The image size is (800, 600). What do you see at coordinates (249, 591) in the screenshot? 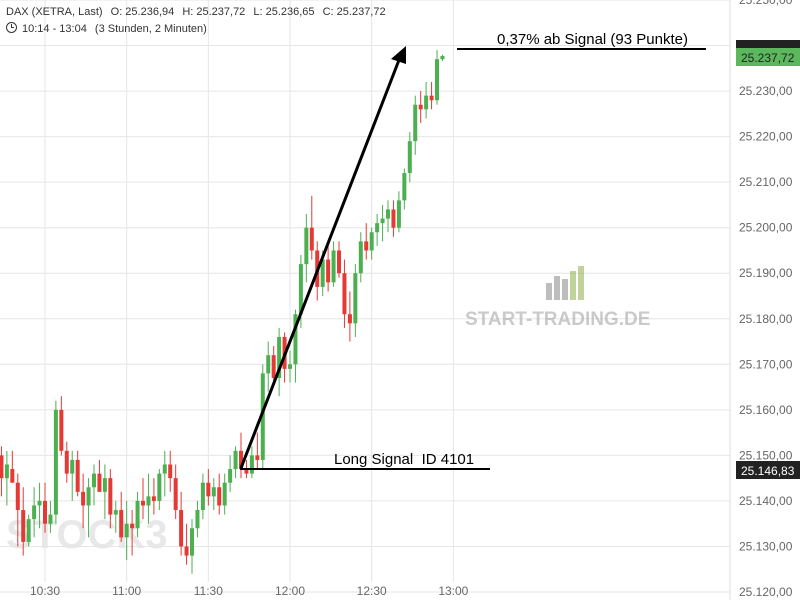
I see `time-axis: 10:30 11:00 11:30 12:00 12:30 13:00` at bounding box center [249, 591].